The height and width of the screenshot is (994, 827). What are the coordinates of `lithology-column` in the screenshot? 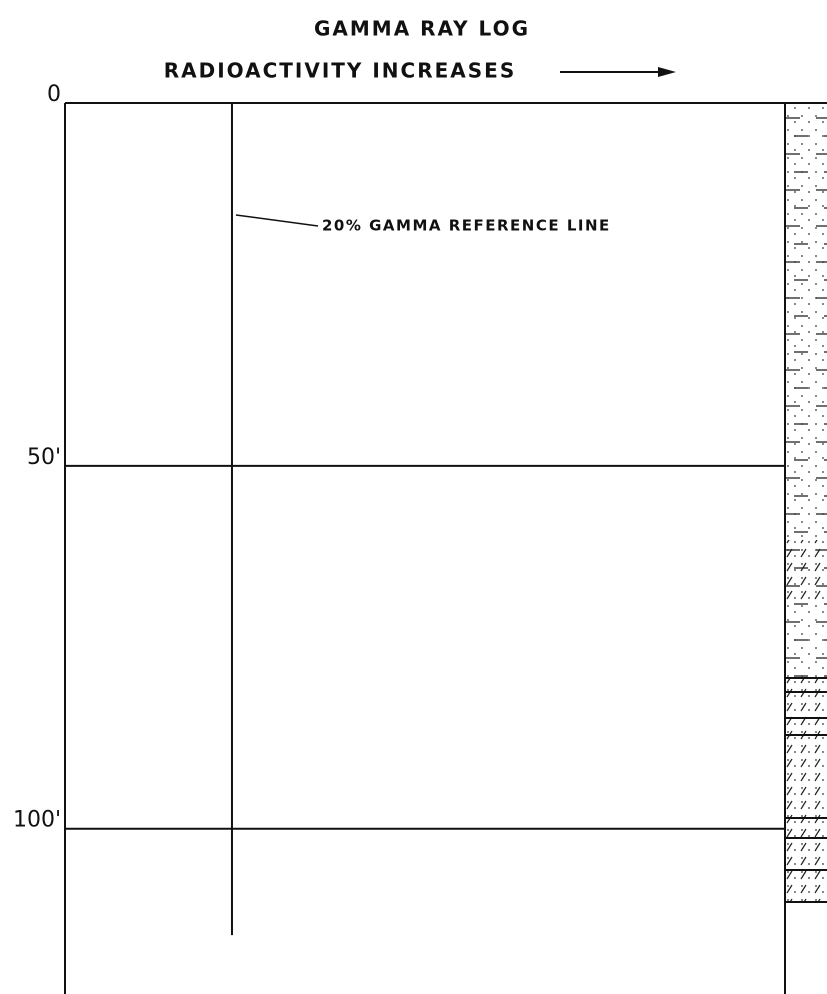 It's located at (806, 503).